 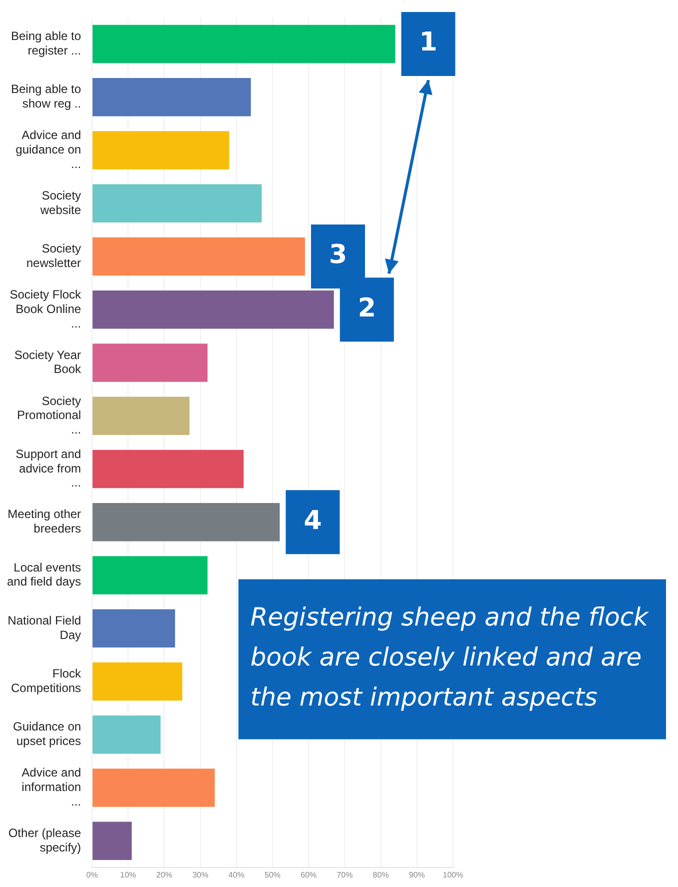 What do you see at coordinates (45, 521) in the screenshot?
I see `y-tick-label: Meeting other breeders` at bounding box center [45, 521].